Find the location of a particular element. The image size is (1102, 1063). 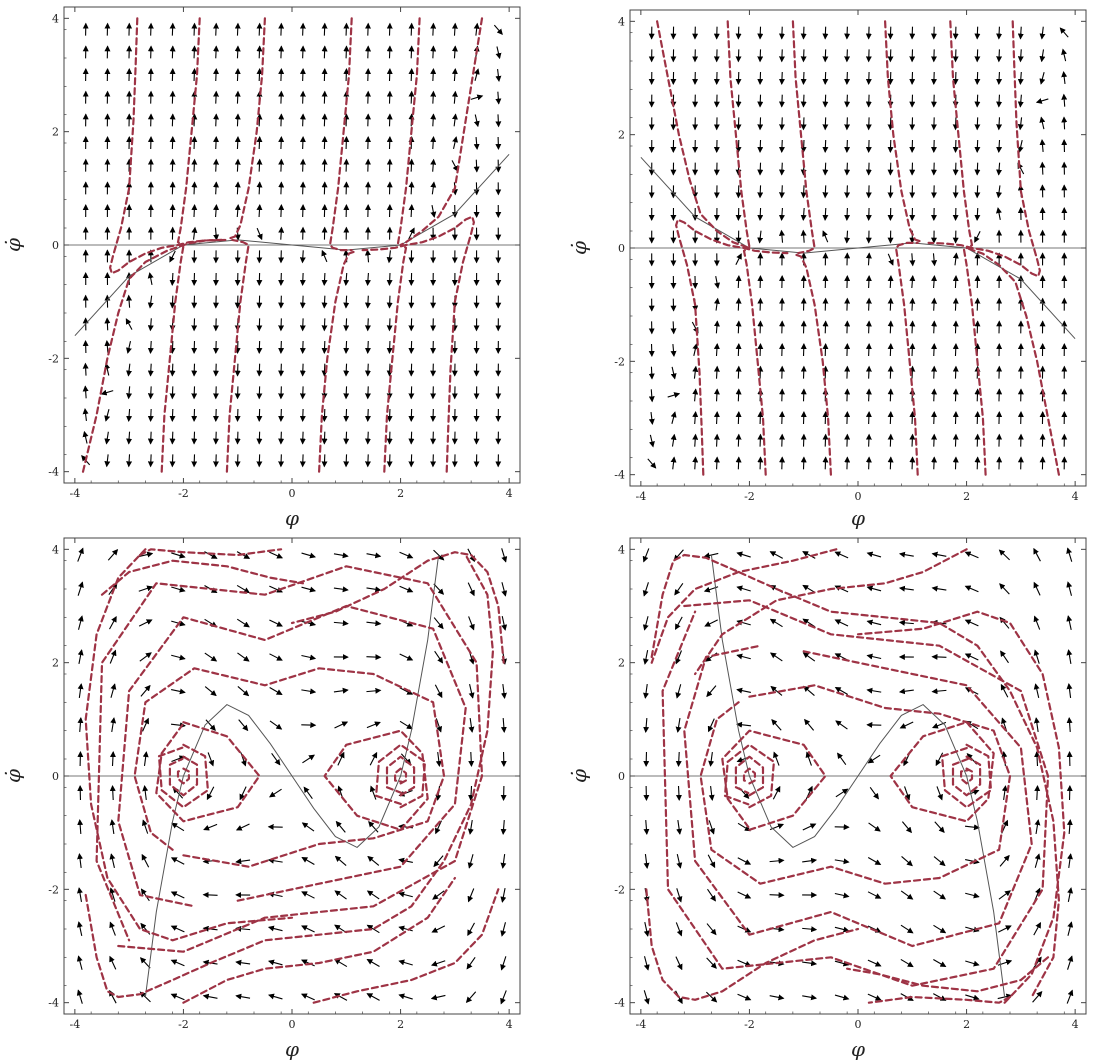

y-tick-label: -4 is located at coordinates (53, 472).